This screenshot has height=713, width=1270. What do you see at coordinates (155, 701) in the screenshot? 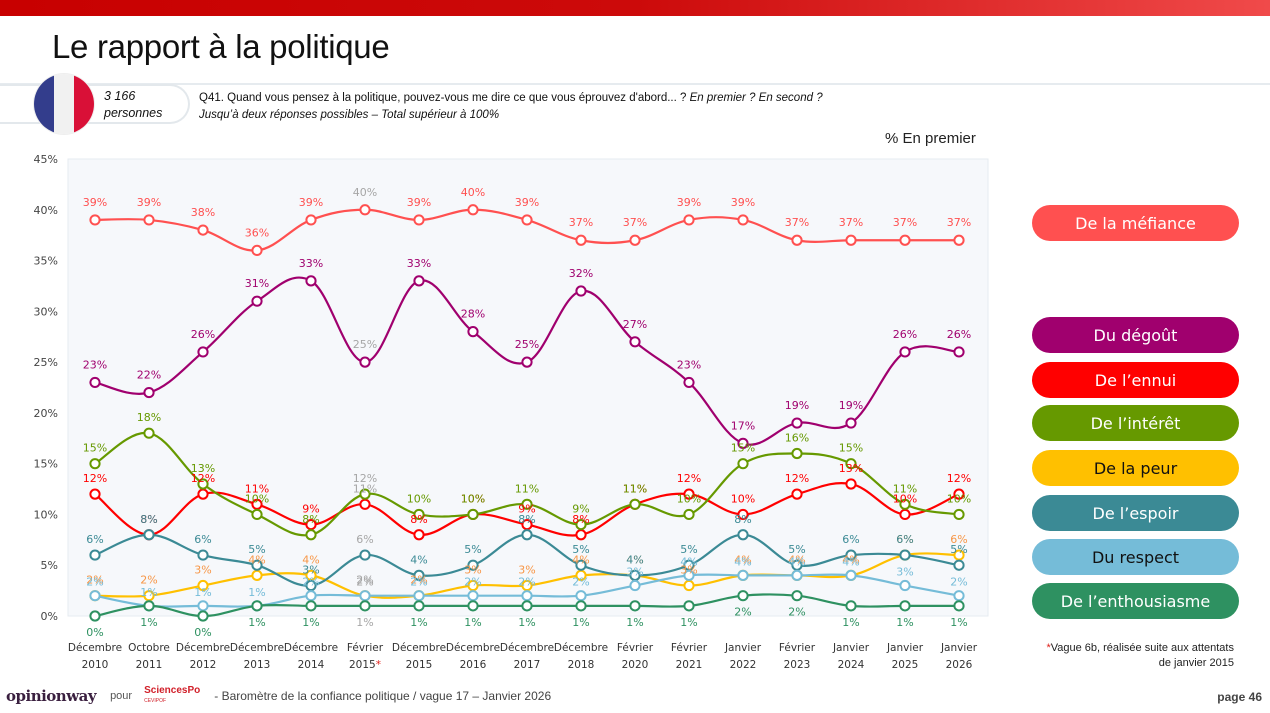
I see `cevipof-text: CEVIPOF` at bounding box center [155, 701].